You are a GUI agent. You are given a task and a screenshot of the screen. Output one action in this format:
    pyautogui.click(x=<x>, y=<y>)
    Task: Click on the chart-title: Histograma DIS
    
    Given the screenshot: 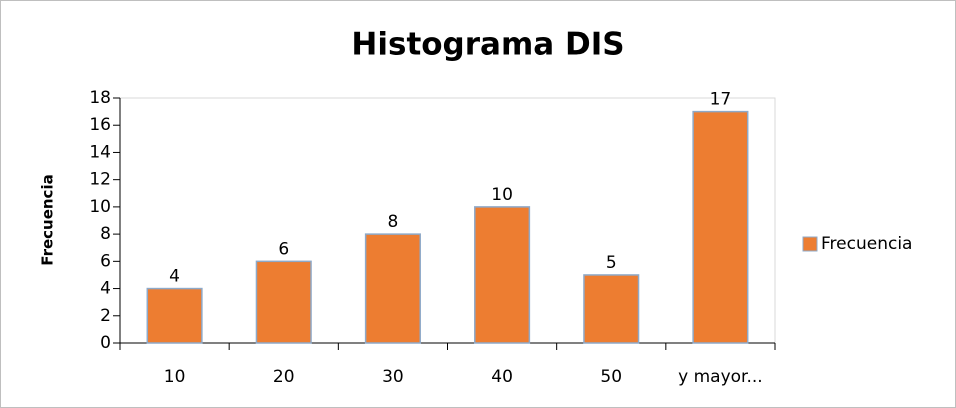 What is the action you would take?
    pyautogui.click(x=487, y=45)
    